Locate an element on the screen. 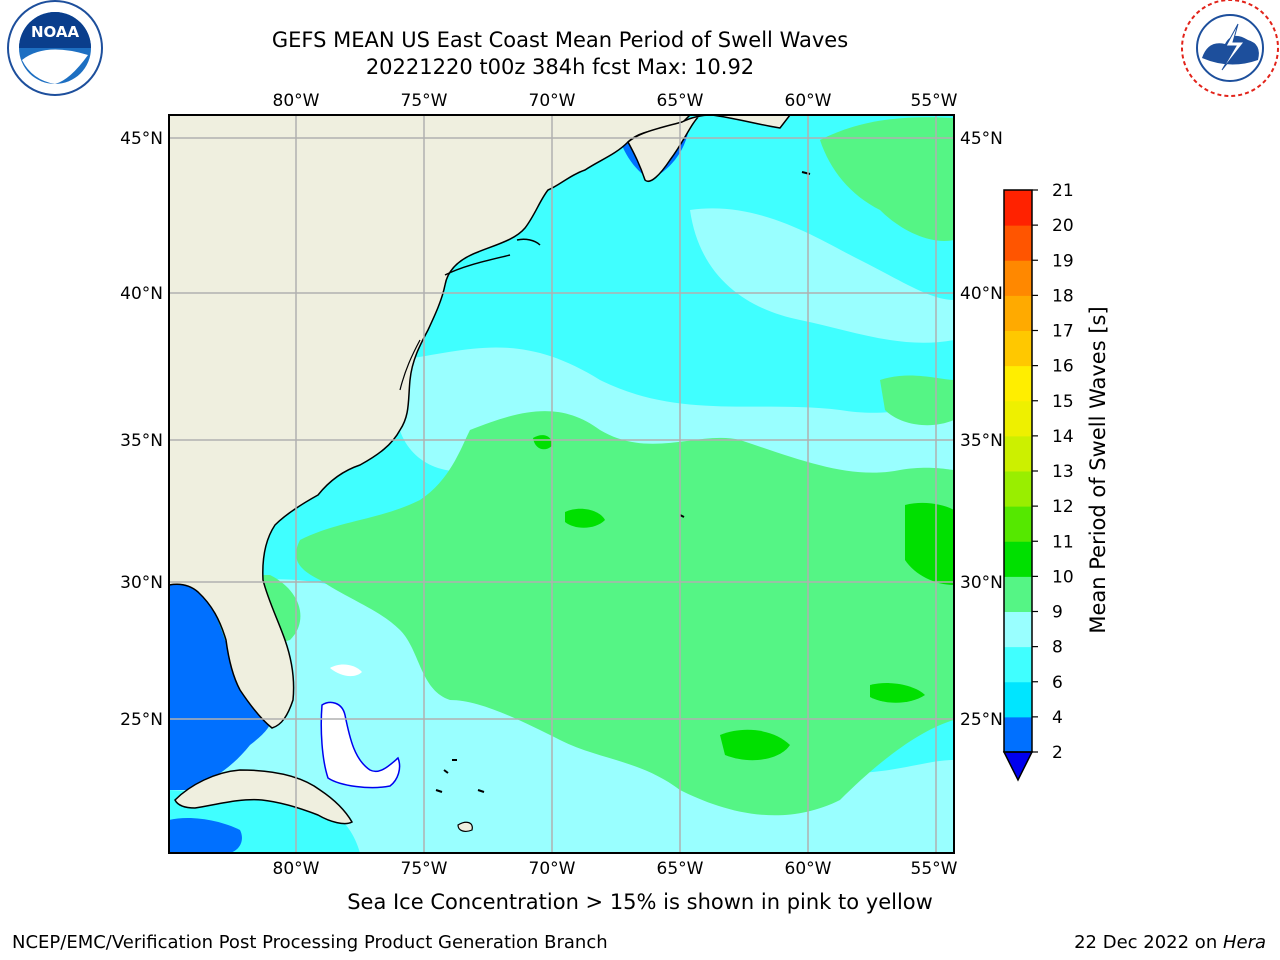 The height and width of the screenshot is (960, 1280). nws-logo is located at coordinates (1230, 48).